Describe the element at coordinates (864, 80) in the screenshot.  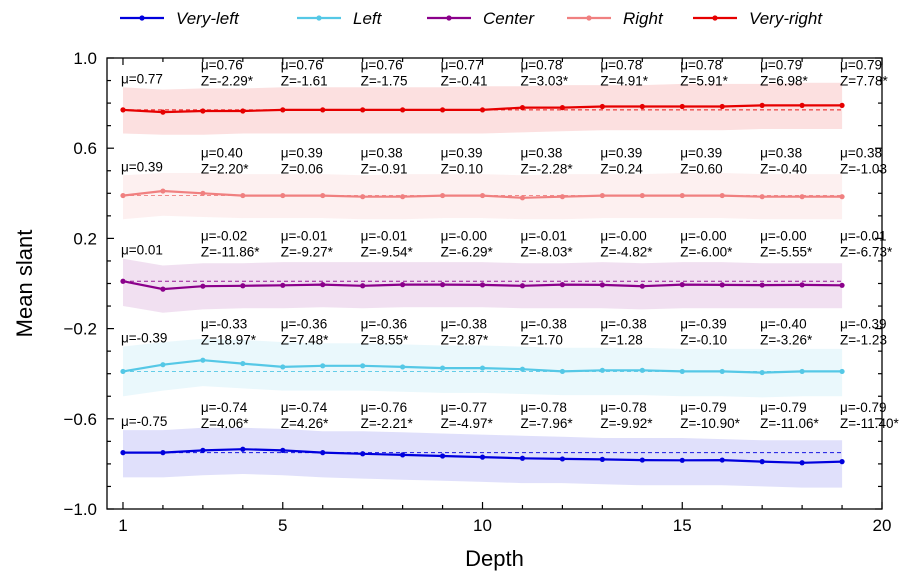
I see `z-label-very-right: Z=7.78*` at that location.